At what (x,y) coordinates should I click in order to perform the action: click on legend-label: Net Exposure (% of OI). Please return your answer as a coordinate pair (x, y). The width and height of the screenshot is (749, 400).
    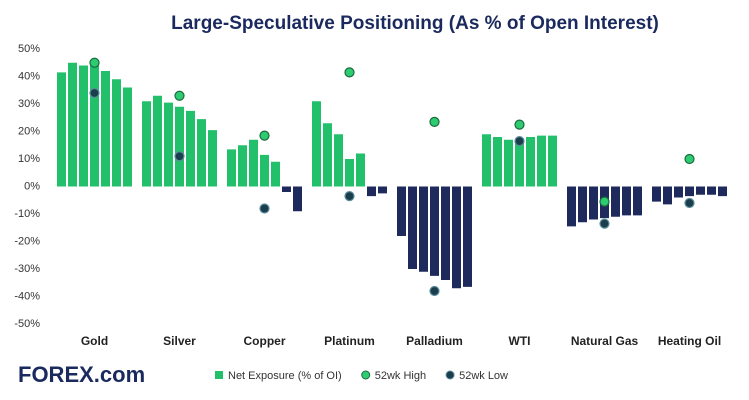
    Looking at the image, I should click on (285, 376).